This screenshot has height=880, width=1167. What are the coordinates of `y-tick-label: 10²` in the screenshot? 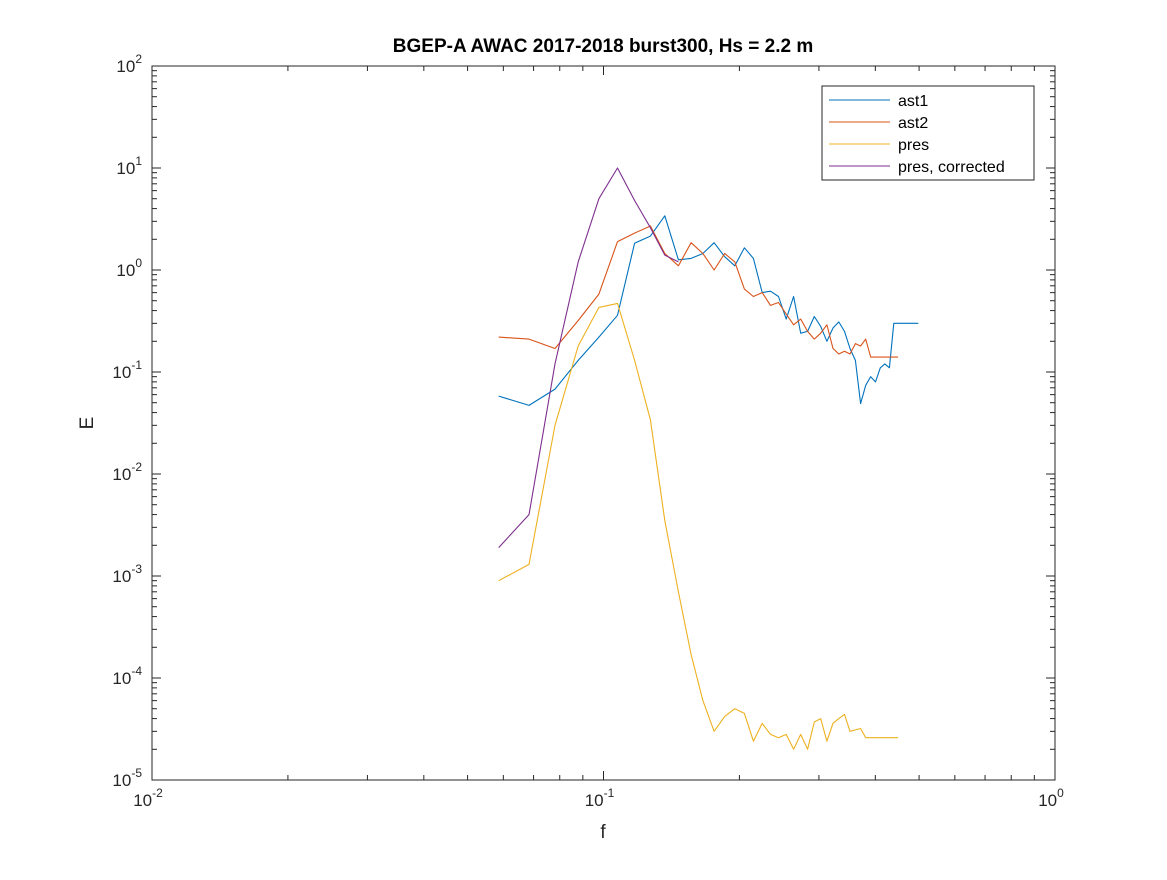 It's located at (129, 64).